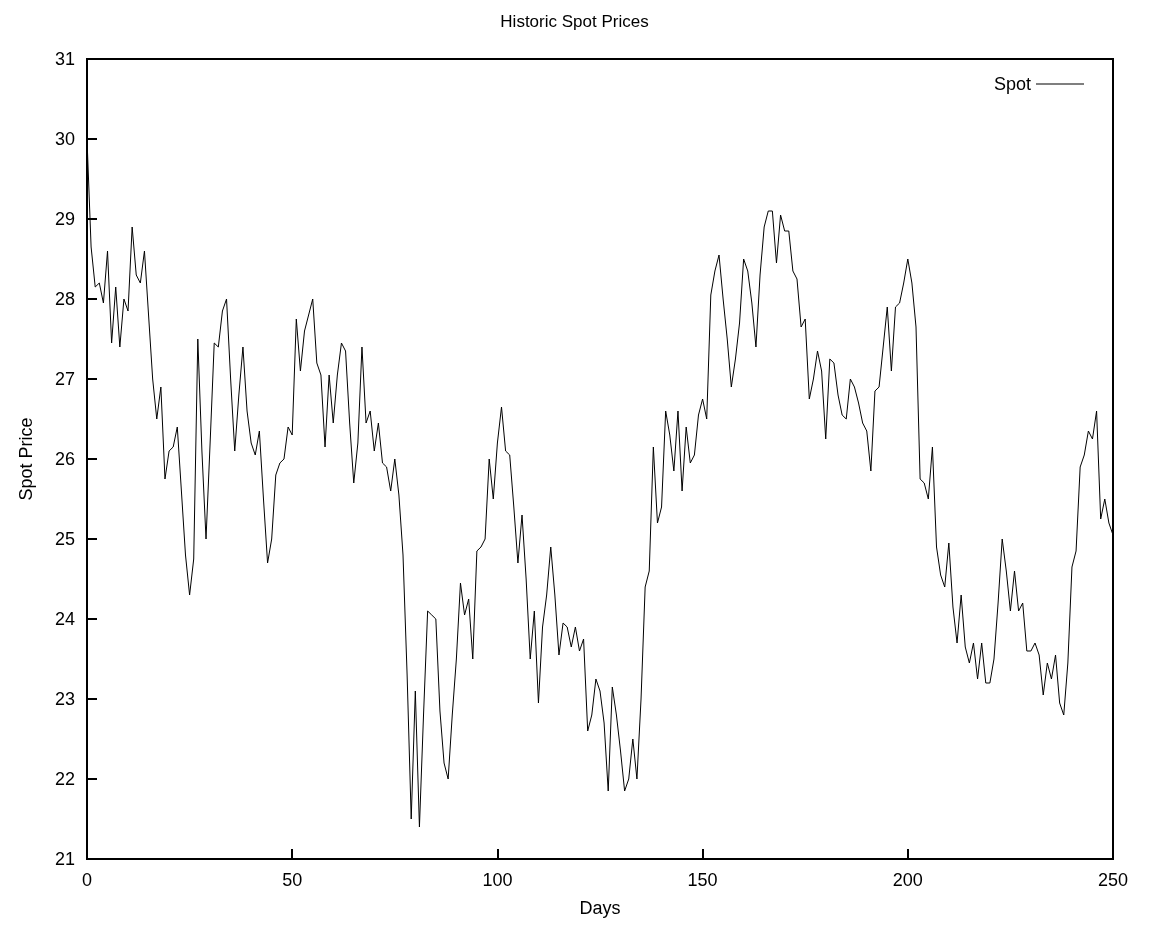 This screenshot has width=1149, height=944. I want to click on y-axis-title: Spot Price, so click(26, 459).